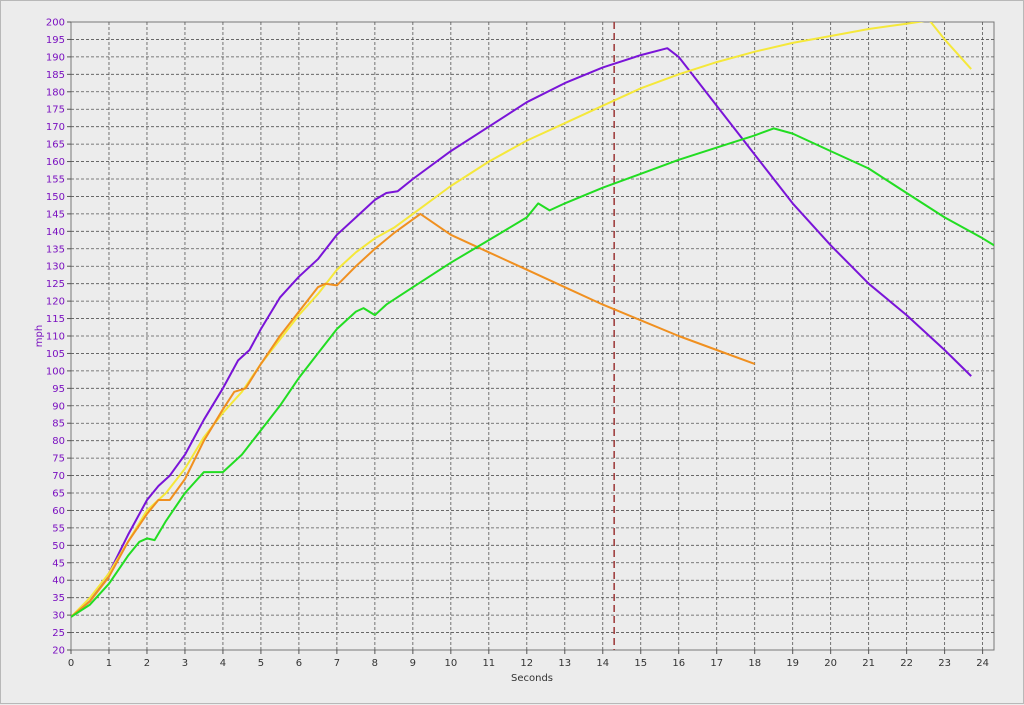  I want to click on x-tick-label: 19, so click(792, 663).